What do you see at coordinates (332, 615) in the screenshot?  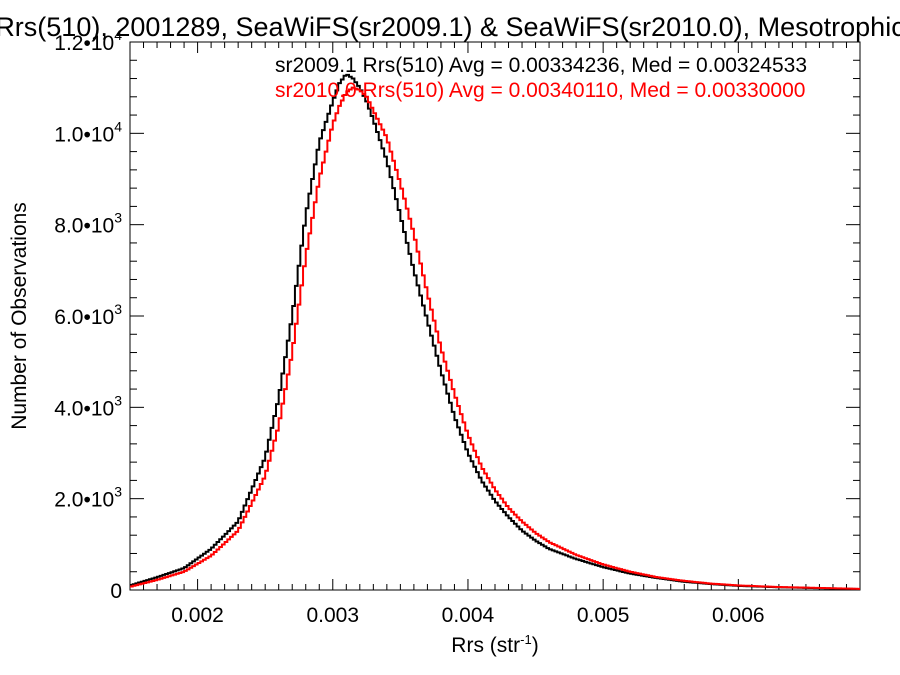 I see `x-tick-label: 0.003` at bounding box center [332, 615].